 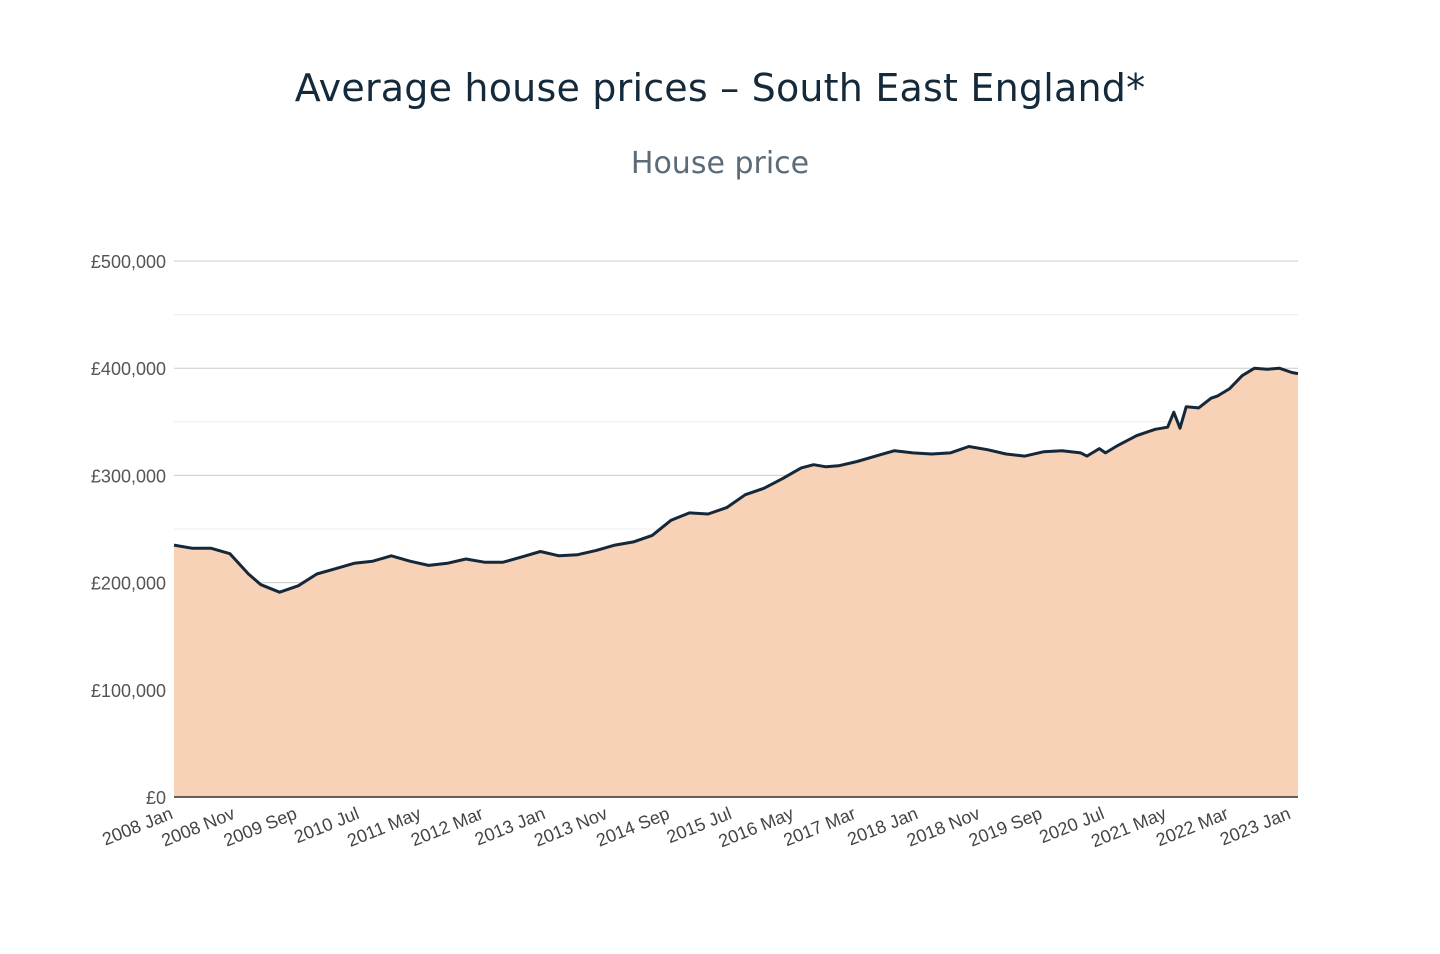 What do you see at coordinates (156, 798) in the screenshot?
I see `y-tick-label: £0` at bounding box center [156, 798].